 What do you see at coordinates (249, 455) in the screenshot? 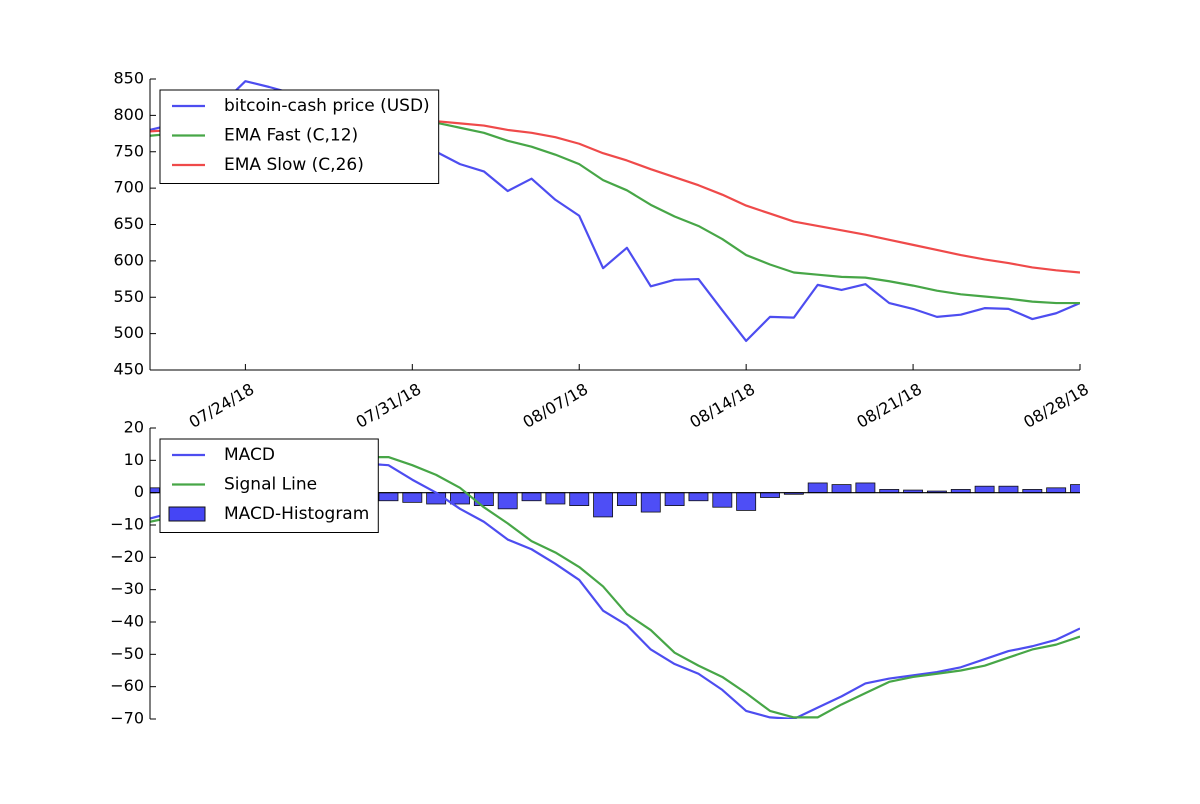
I see `legend-label: MACD` at bounding box center [249, 455].